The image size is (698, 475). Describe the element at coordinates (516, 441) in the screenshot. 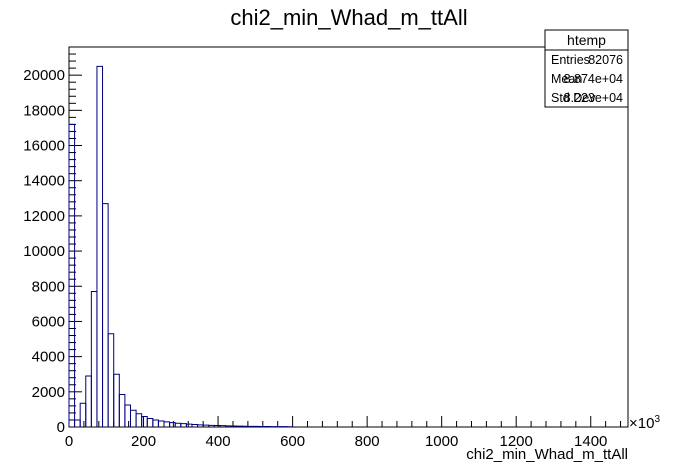

I see `x-tick-label: 1200` at that location.